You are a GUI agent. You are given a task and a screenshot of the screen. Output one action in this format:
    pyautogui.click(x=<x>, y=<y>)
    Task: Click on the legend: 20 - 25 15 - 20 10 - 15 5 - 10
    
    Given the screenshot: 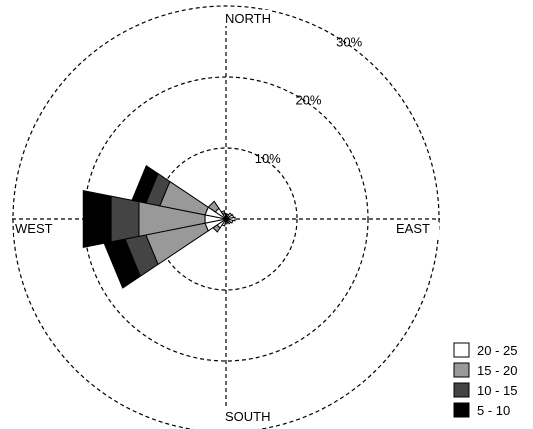 What is the action you would take?
    pyautogui.click(x=485, y=380)
    